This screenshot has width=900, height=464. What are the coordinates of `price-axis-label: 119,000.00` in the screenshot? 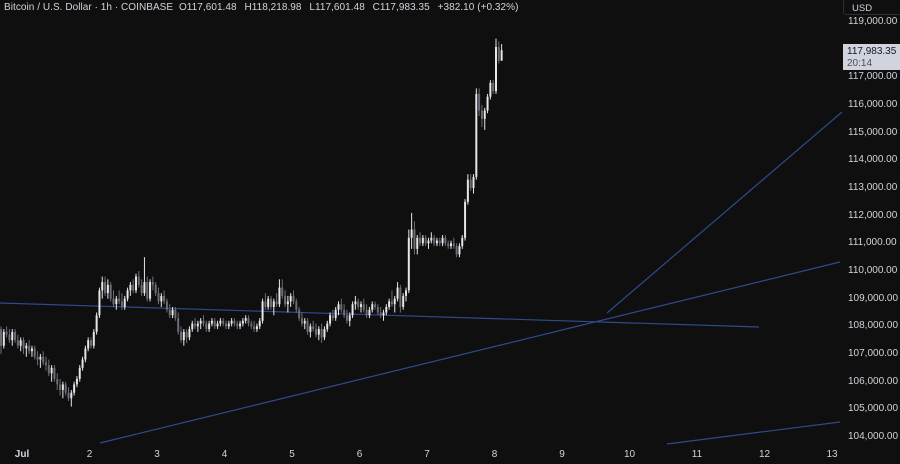 It's located at (873, 21).